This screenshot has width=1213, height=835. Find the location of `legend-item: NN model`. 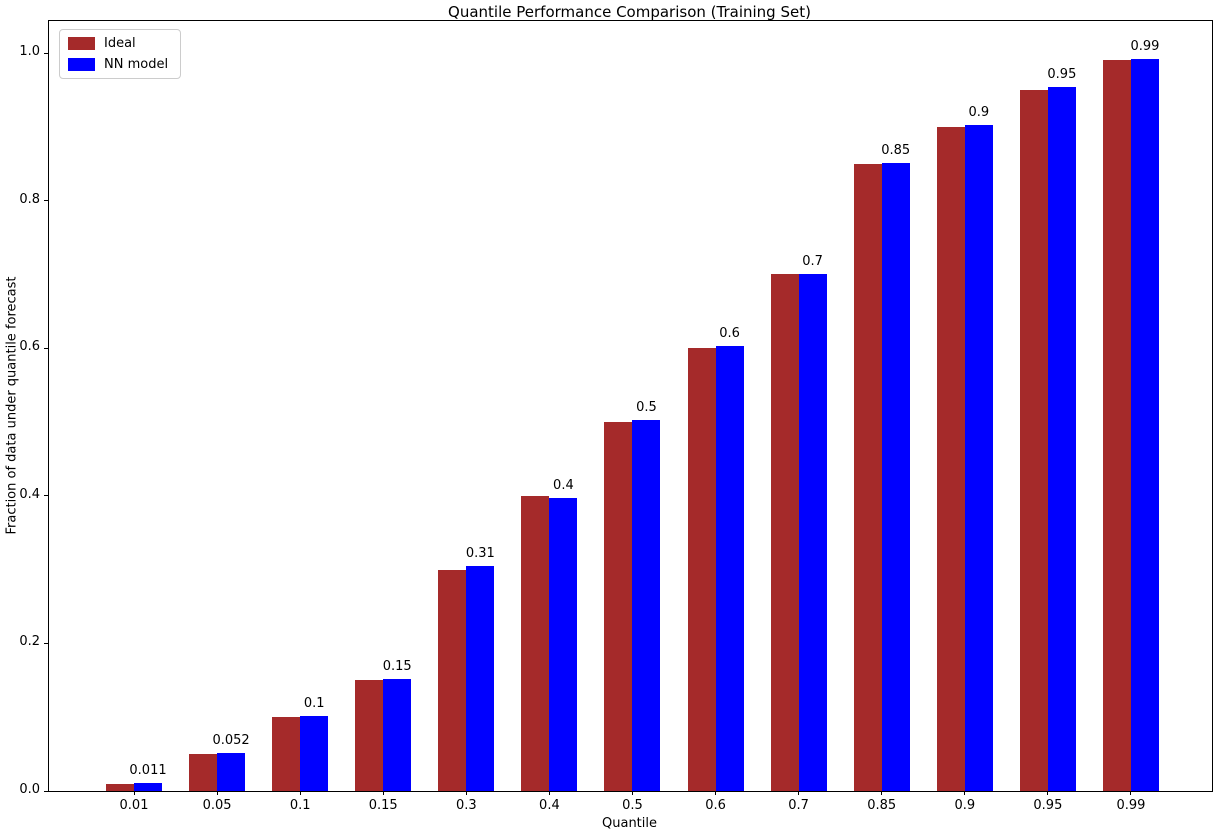

legend-item: NN model is located at coordinates (118, 64).